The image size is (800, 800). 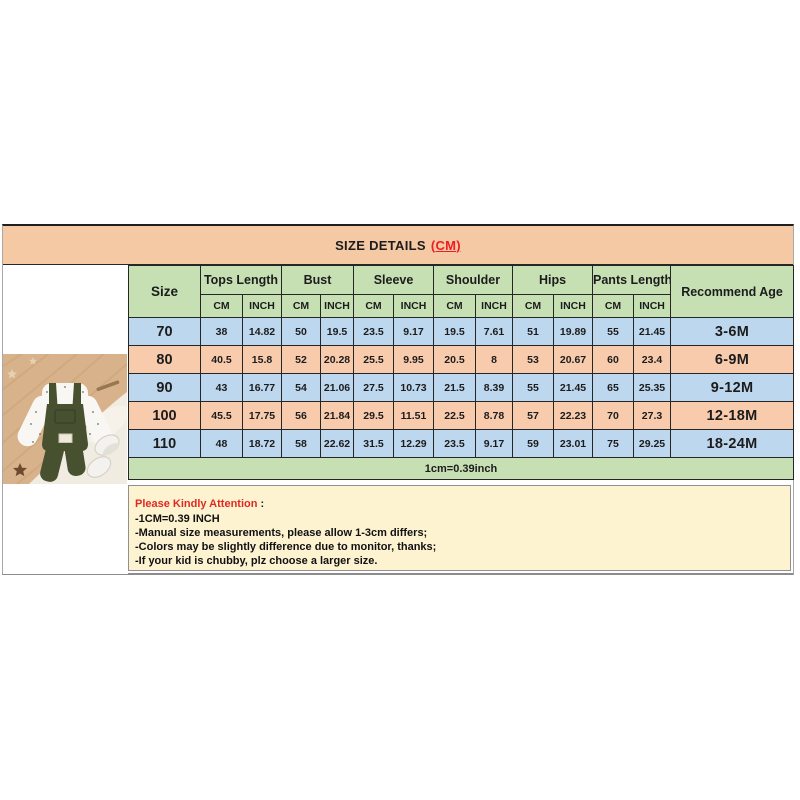 I want to click on product-photo, so click(x=64, y=414).